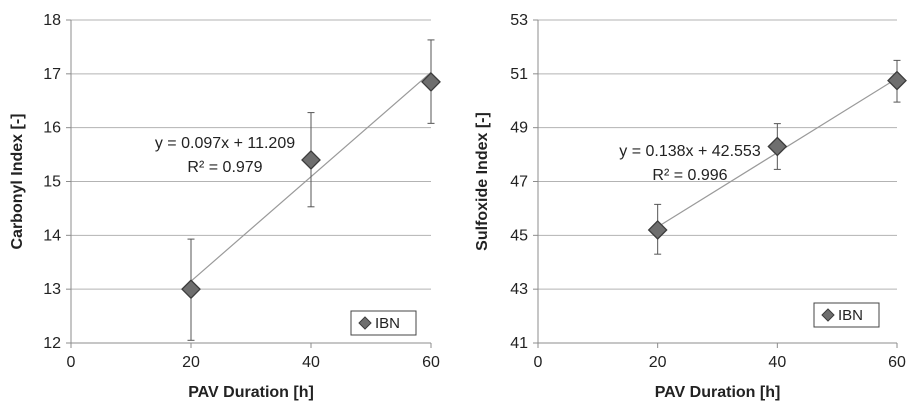  I want to click on y-tick-label: 12, so click(52, 343).